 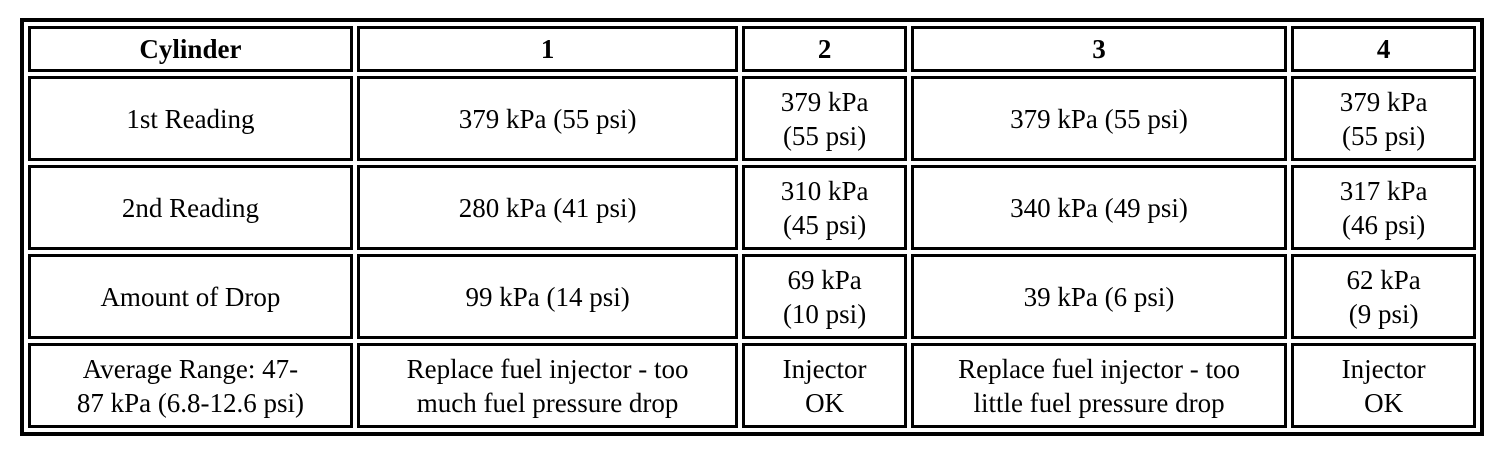 I want to click on cell-2nd-reading-cyl1: 280 kPa (41 psi), so click(x=547, y=207).